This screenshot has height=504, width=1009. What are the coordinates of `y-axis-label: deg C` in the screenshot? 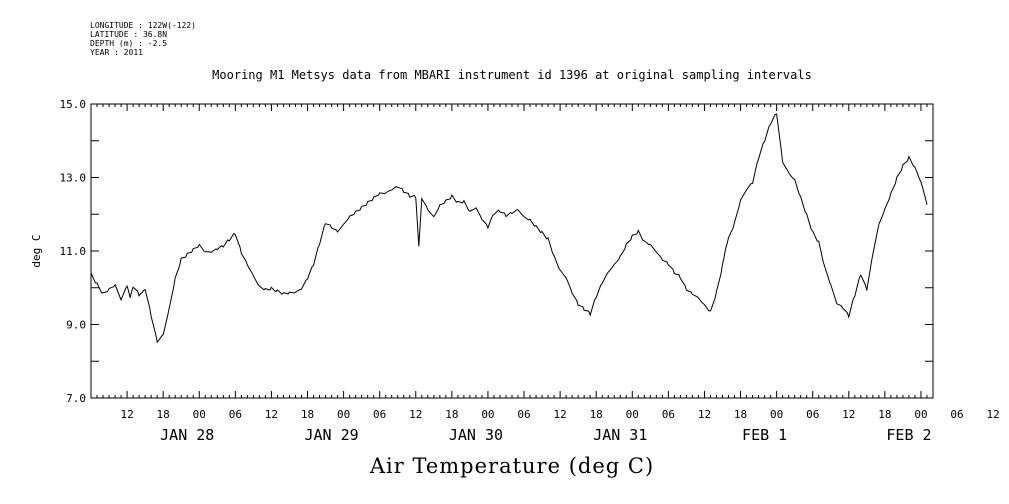 It's located at (36, 250).